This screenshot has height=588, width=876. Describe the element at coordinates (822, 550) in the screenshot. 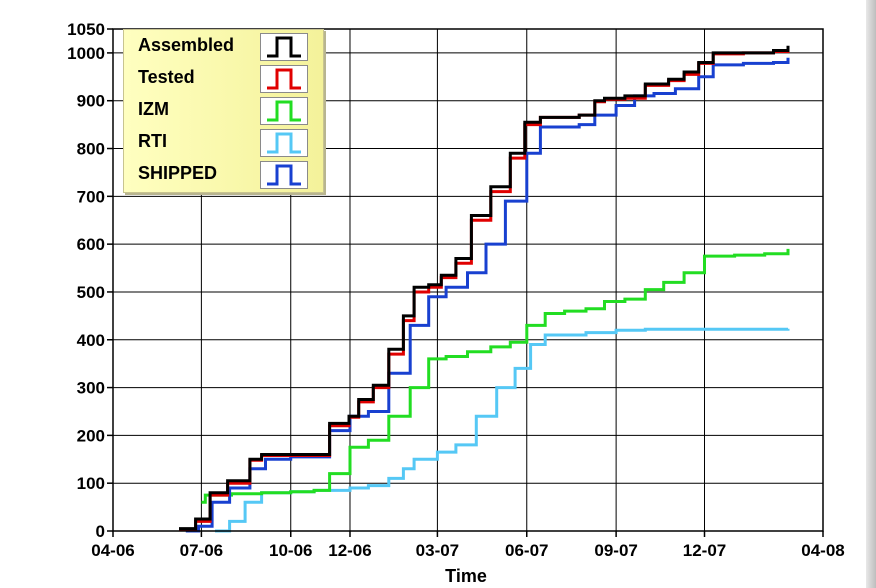

I see `x-tick-label: 04-08` at that location.